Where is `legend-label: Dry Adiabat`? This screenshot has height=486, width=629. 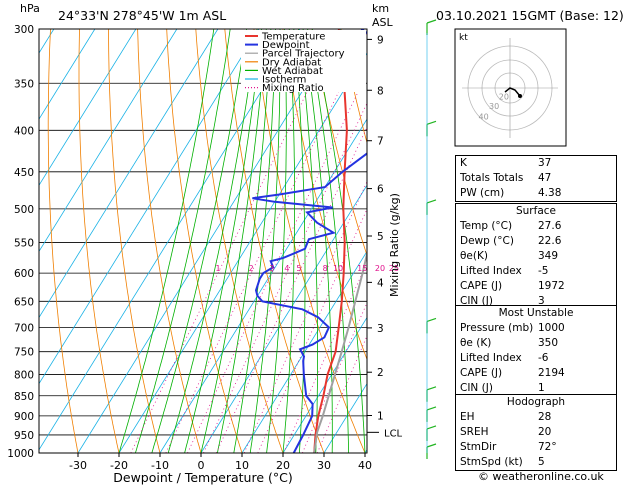
legend-label: Dry Adiabat is located at coordinates (291, 62).